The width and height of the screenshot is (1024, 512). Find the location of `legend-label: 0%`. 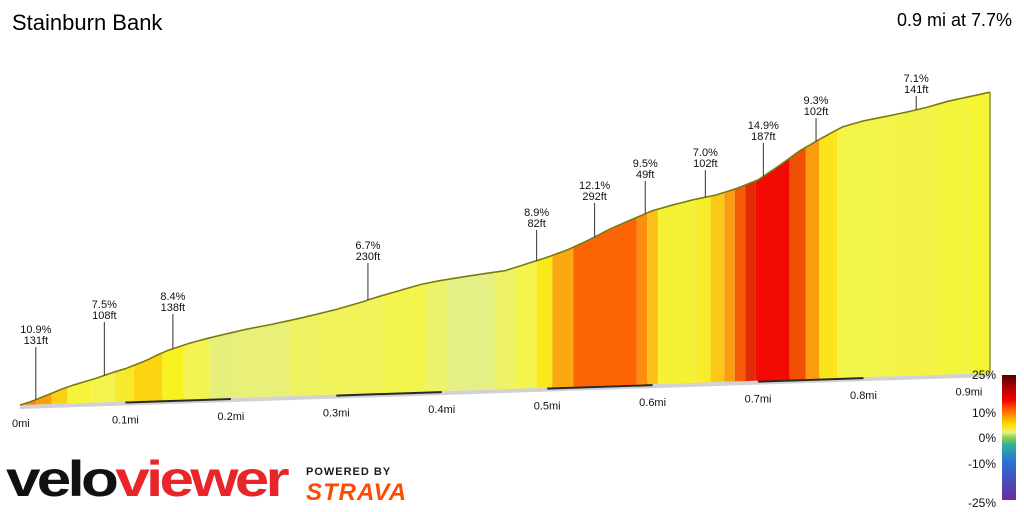

legend-label: 0% is located at coordinates (988, 438).